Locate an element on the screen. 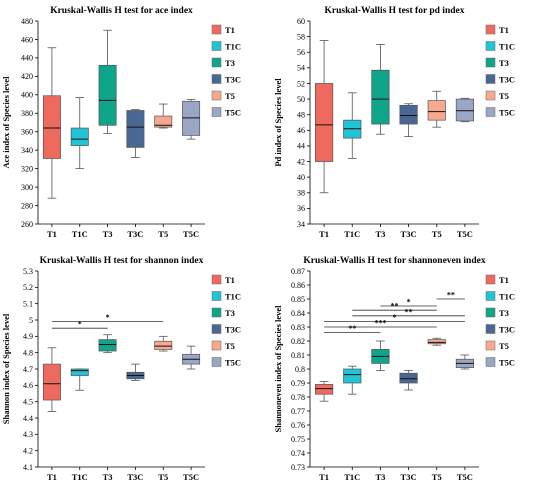  y-tick-label: 4.6 is located at coordinates (28, 385).